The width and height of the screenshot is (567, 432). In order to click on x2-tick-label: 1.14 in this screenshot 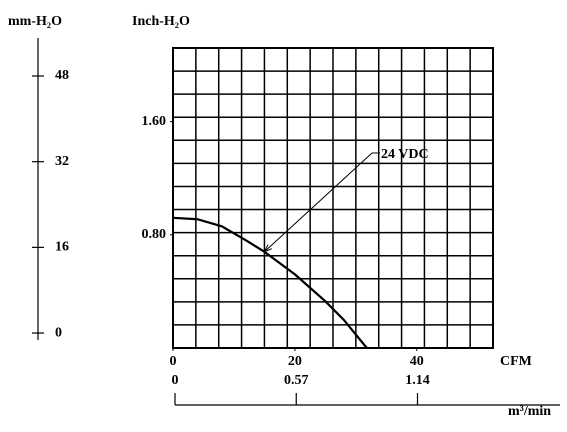, I will do `click(417, 380)`.